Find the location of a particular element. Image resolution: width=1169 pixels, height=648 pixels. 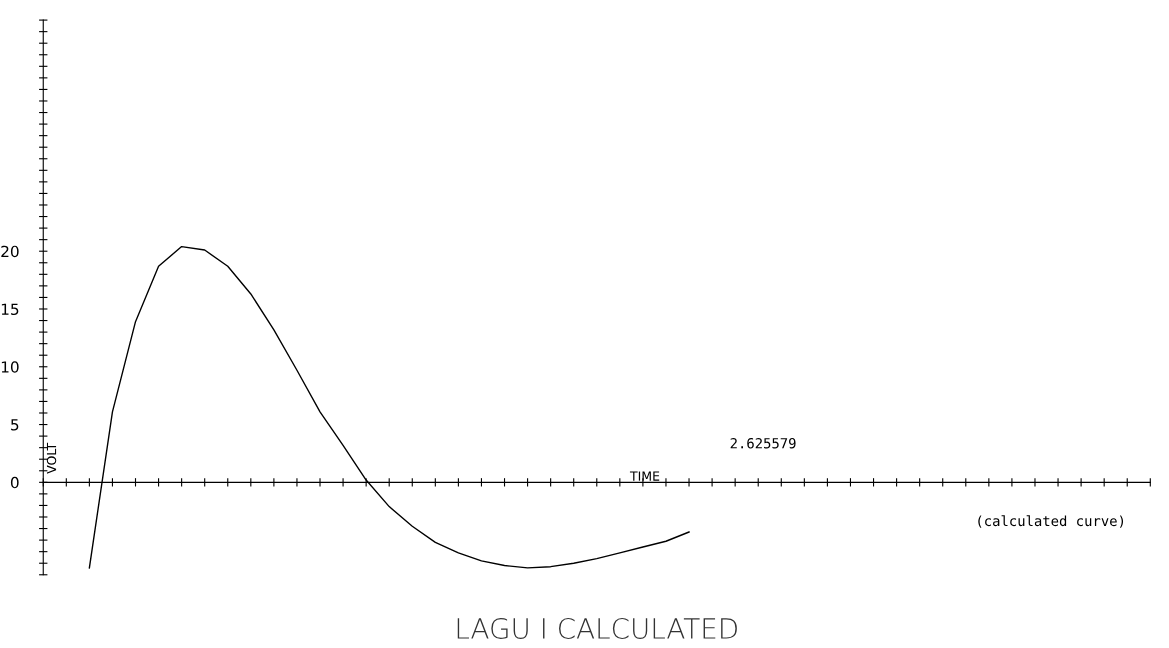

y-tick-label: 0 is located at coordinates (14, 482).